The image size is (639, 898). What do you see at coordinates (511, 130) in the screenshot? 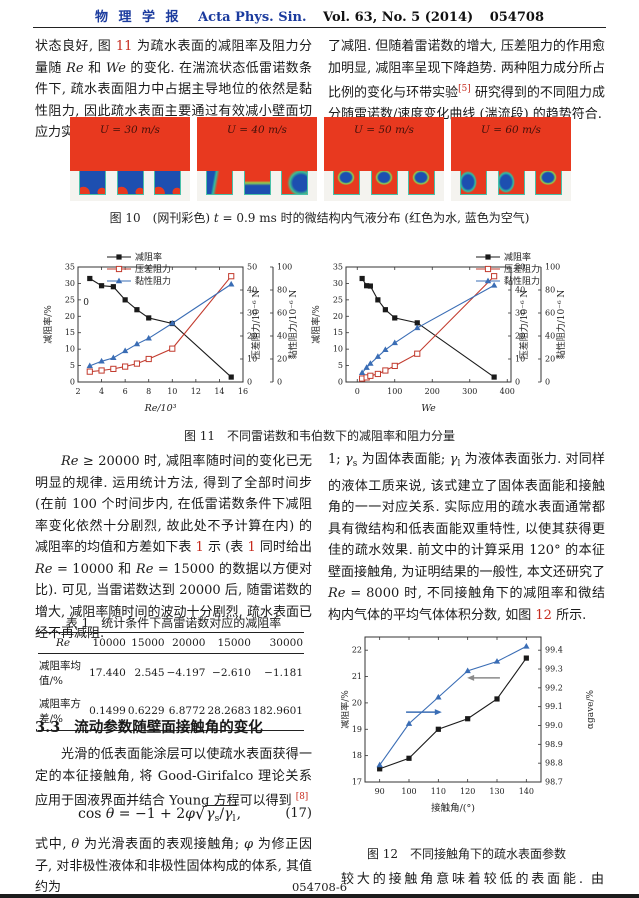
I see `velocity-label: U = 60 m/s` at bounding box center [511, 130].